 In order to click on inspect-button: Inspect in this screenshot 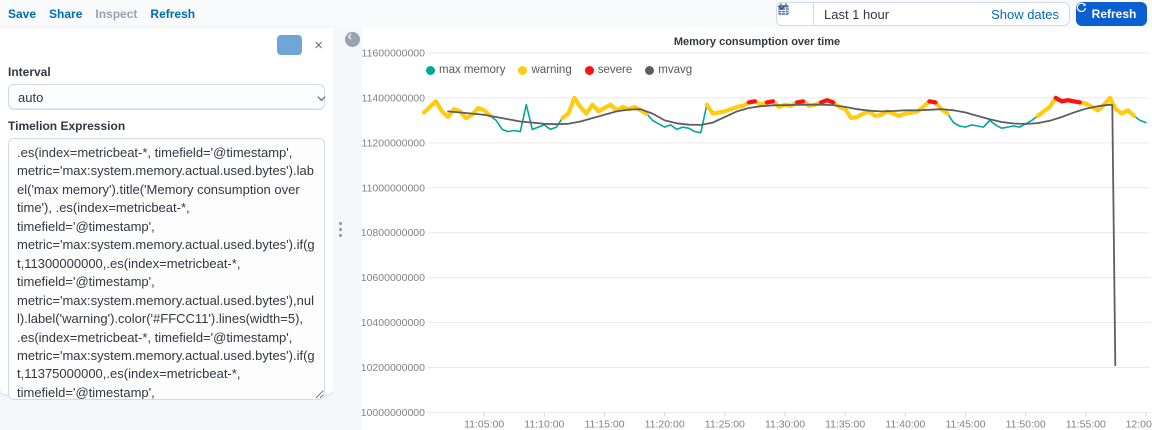, I will do `click(116, 14)`.